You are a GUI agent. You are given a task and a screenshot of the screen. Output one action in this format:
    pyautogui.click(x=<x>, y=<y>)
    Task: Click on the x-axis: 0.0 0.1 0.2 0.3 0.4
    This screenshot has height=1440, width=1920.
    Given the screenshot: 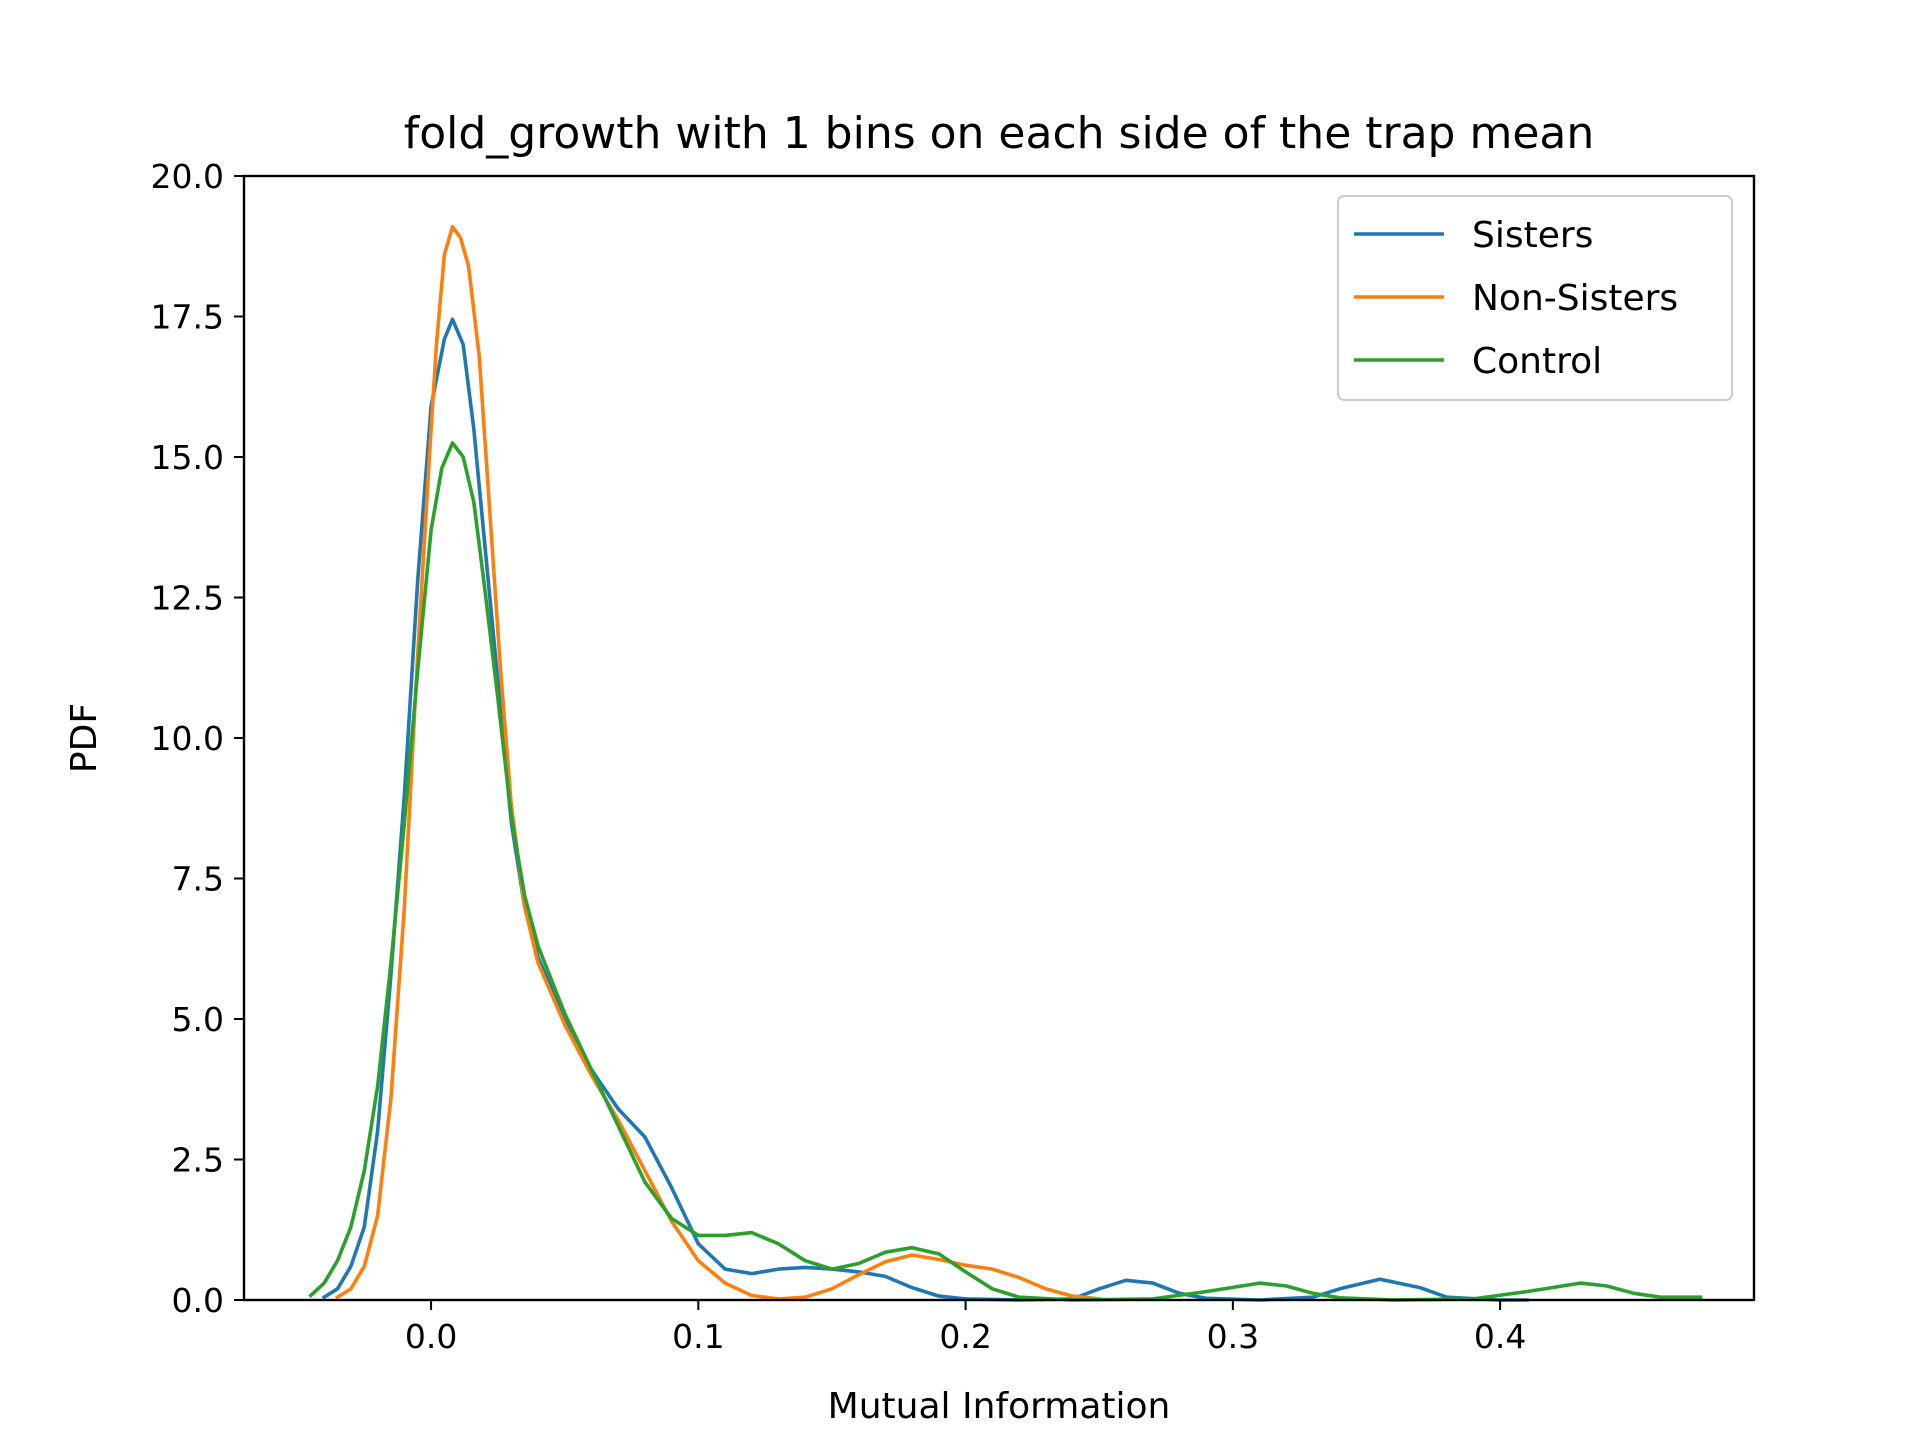 What is the action you would take?
    pyautogui.click(x=965, y=1328)
    